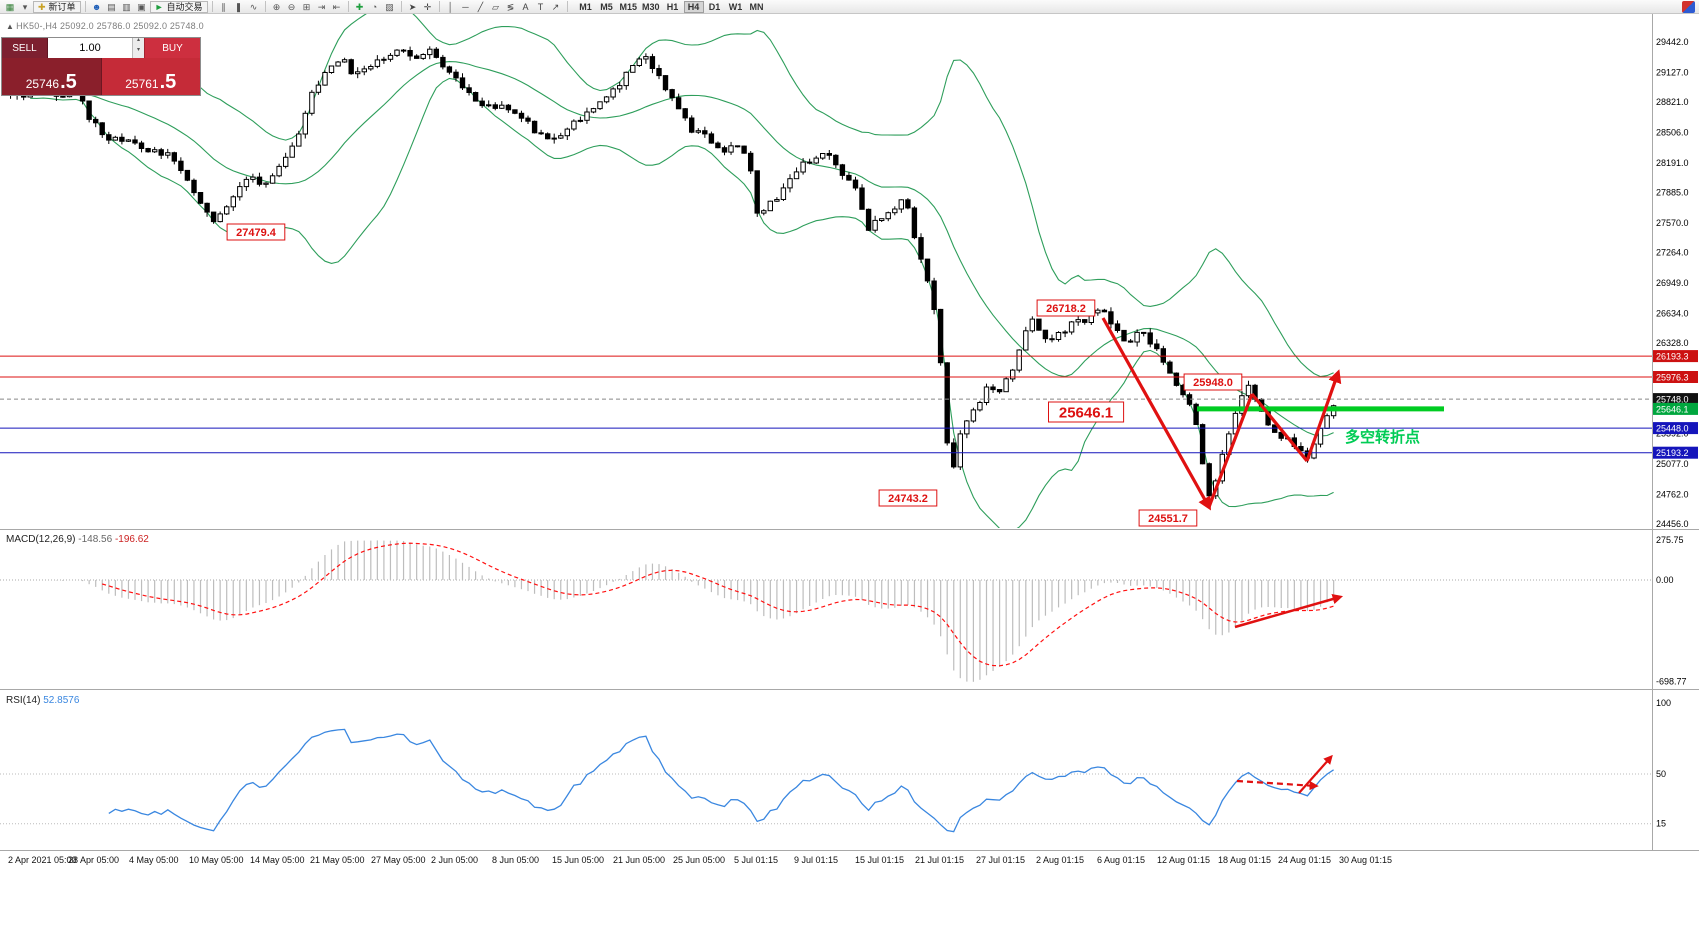 The image size is (1699, 939). What do you see at coordinates (699, 860) in the screenshot?
I see `svg-text: 25 Jun 05:00` at bounding box center [699, 860].